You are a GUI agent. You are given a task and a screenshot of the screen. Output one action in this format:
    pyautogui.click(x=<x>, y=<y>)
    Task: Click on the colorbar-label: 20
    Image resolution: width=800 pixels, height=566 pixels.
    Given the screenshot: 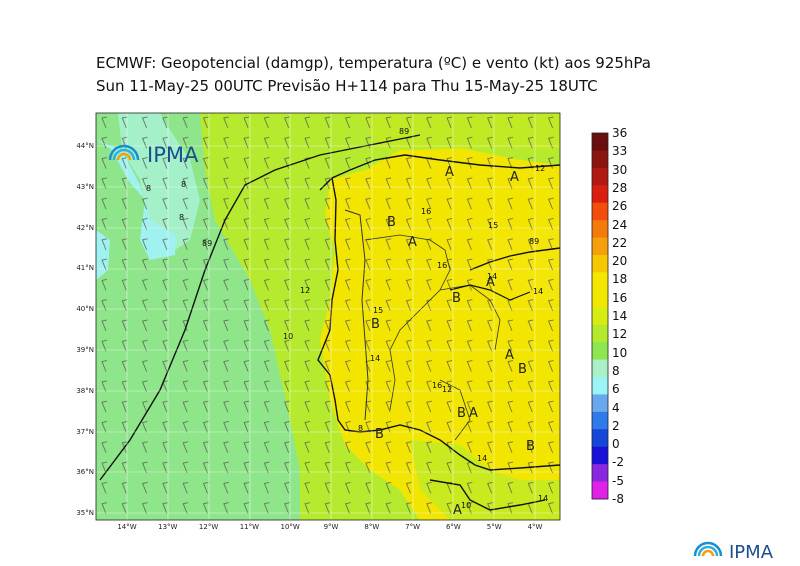 What is the action you would take?
    pyautogui.click(x=620, y=261)
    